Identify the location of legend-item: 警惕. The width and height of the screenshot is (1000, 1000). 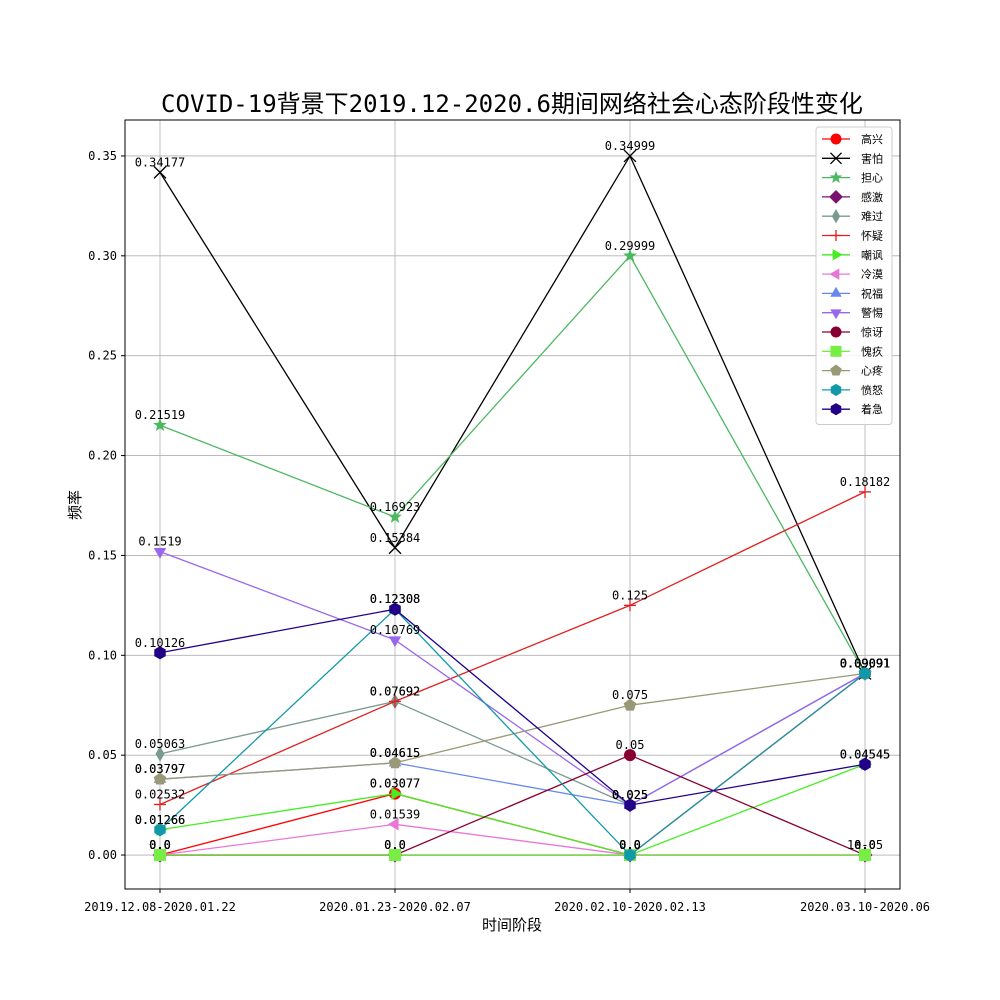
(852, 313).